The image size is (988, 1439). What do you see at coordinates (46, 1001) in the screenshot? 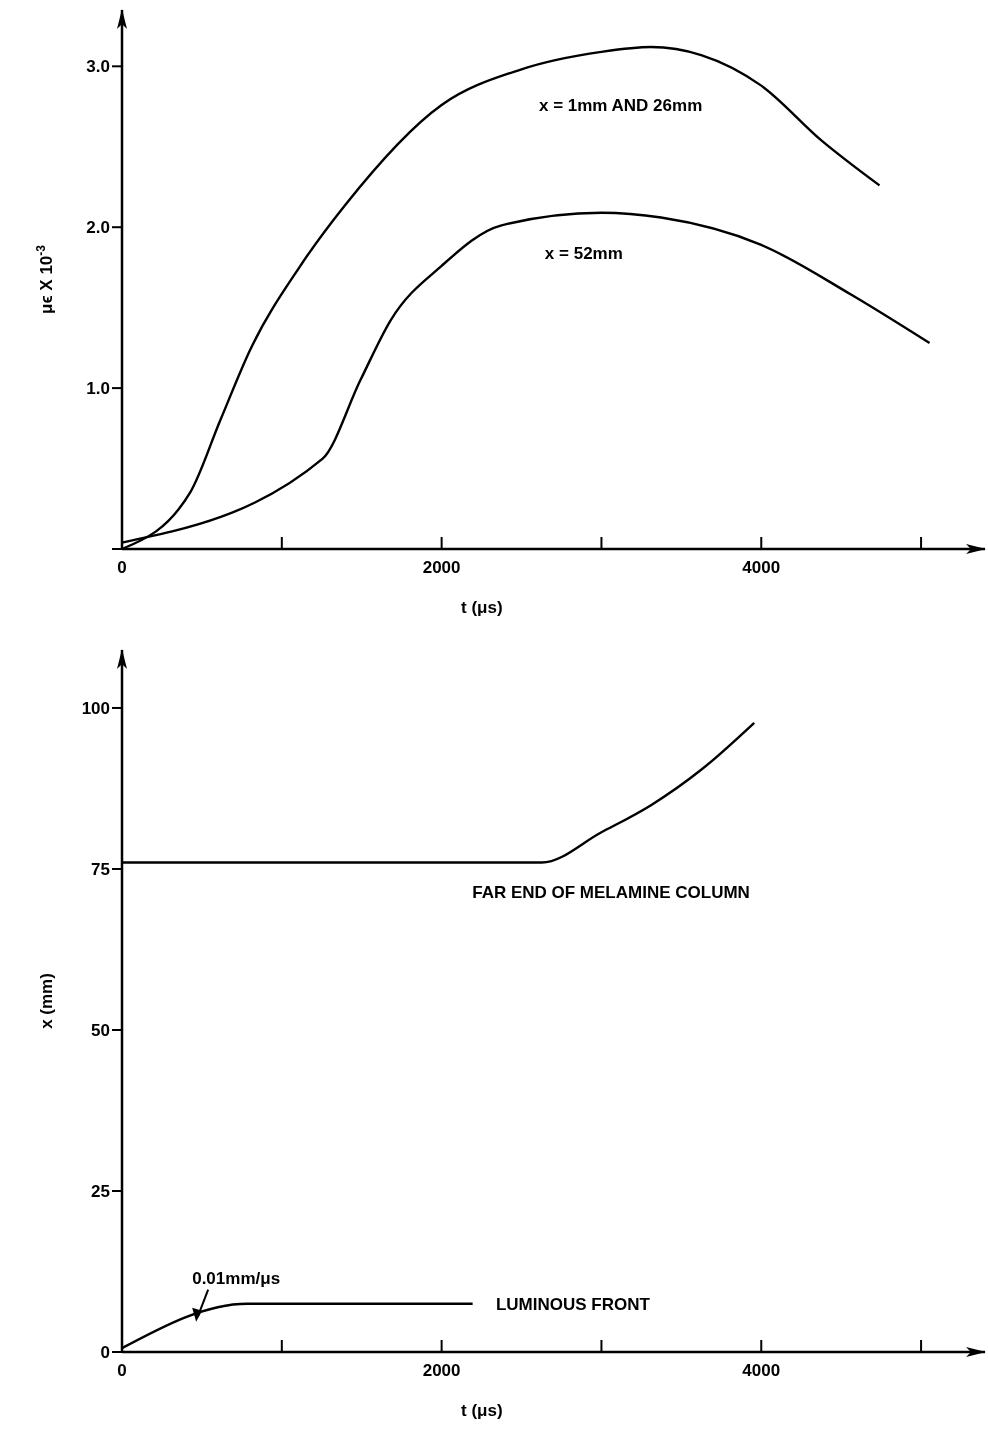
I see `y-axis-title: x (mm)` at bounding box center [46, 1001].